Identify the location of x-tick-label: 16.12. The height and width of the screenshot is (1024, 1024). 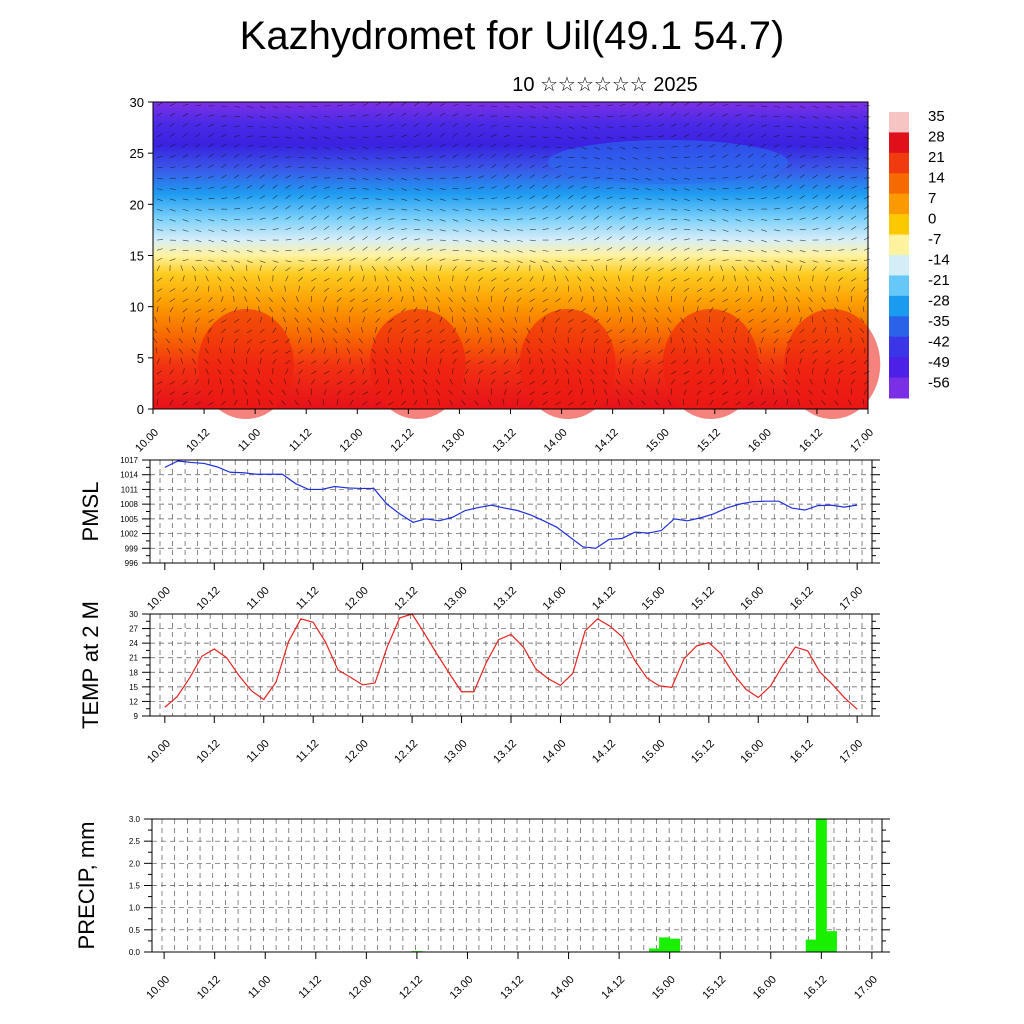
(802, 599).